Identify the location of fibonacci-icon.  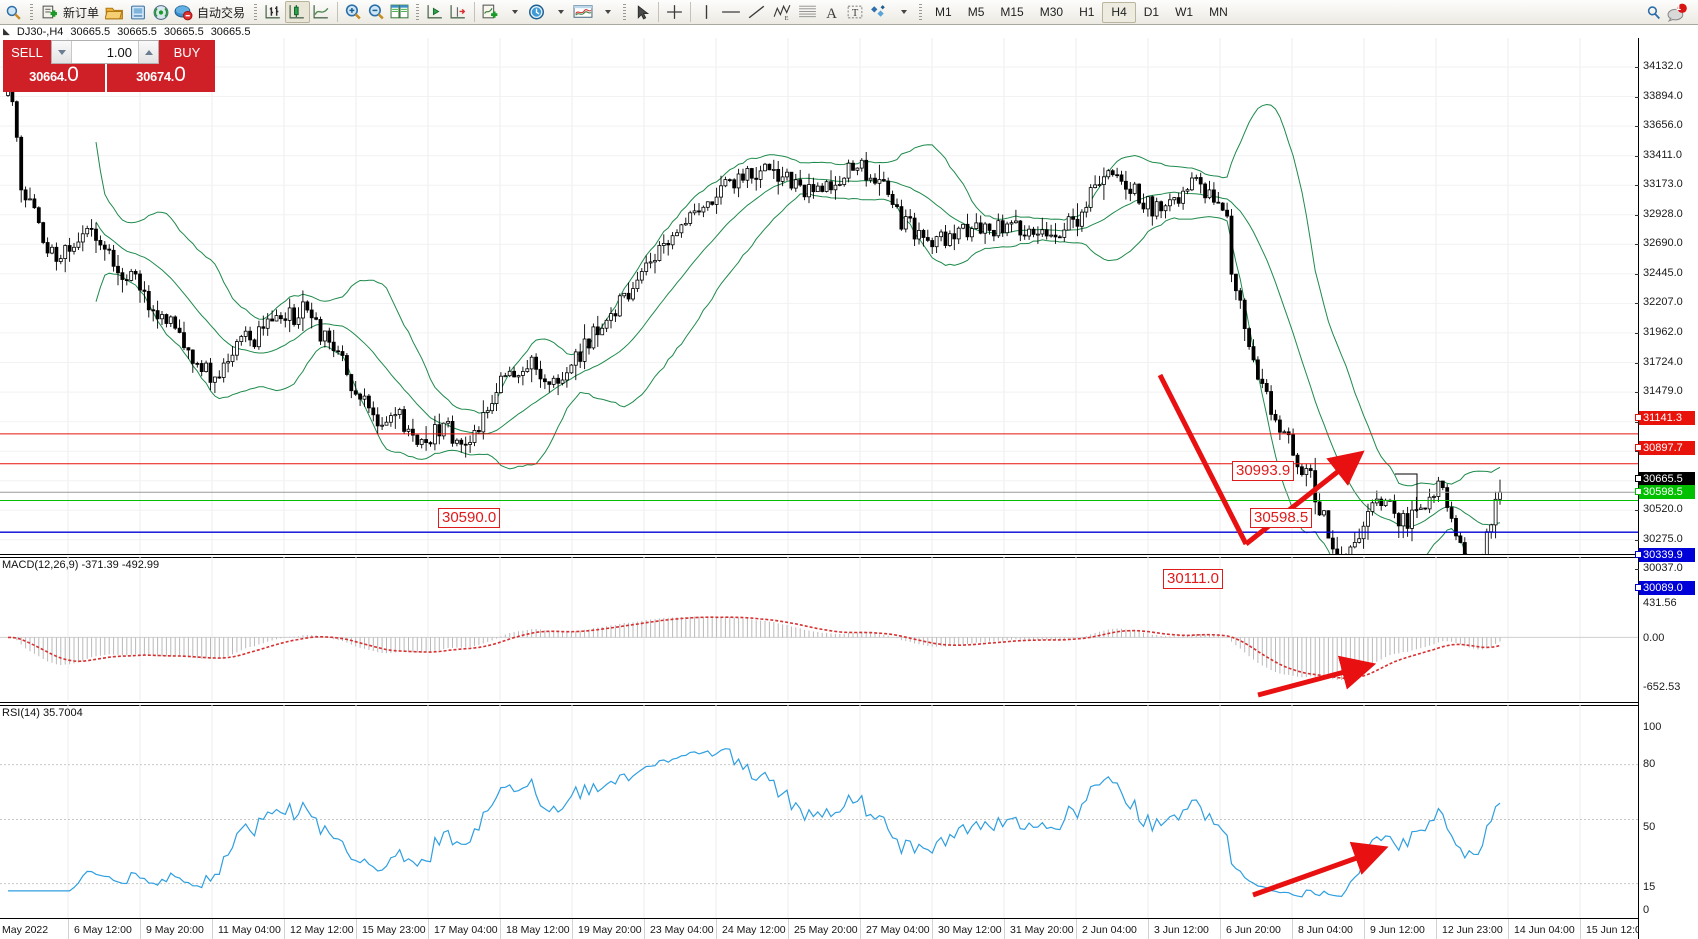
(807, 12).